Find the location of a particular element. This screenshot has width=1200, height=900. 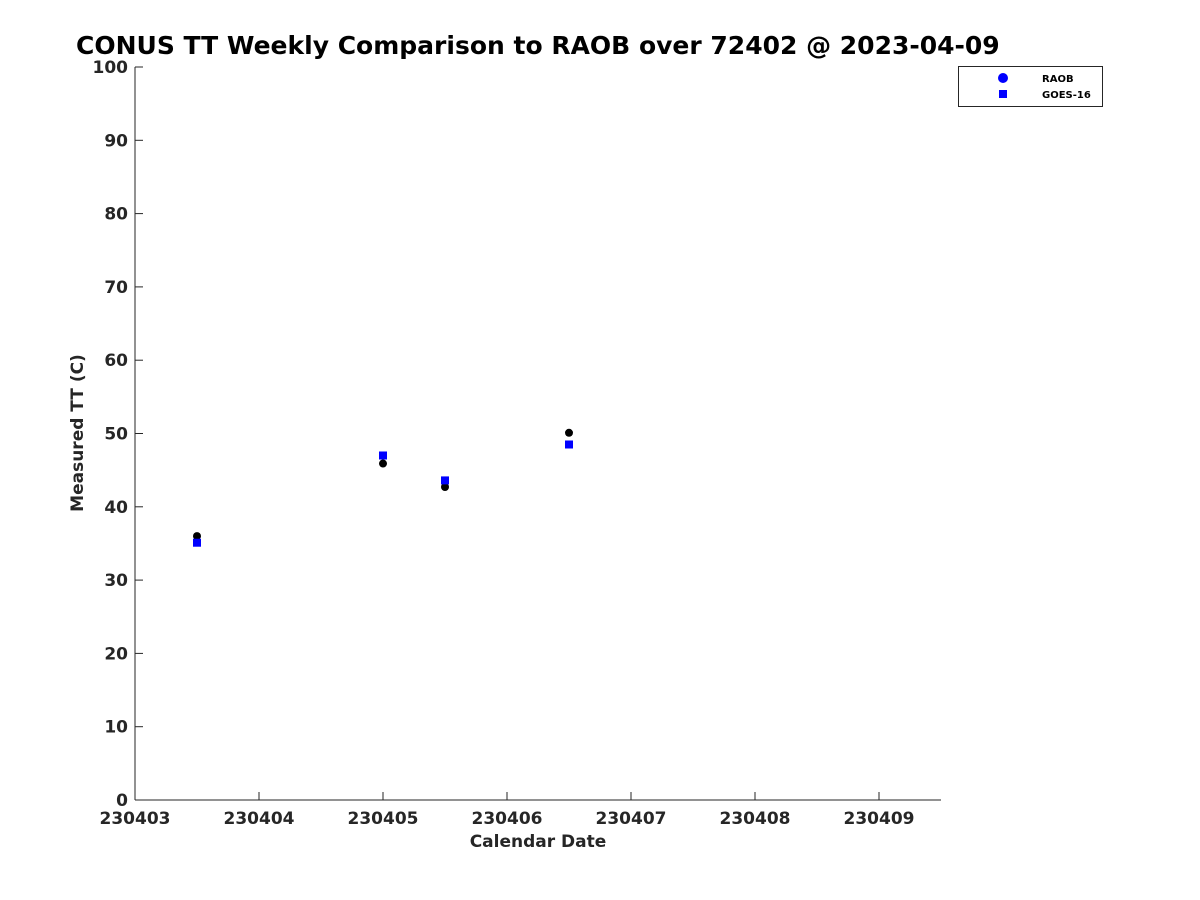

y-tick-label: 20 is located at coordinates (116, 654).